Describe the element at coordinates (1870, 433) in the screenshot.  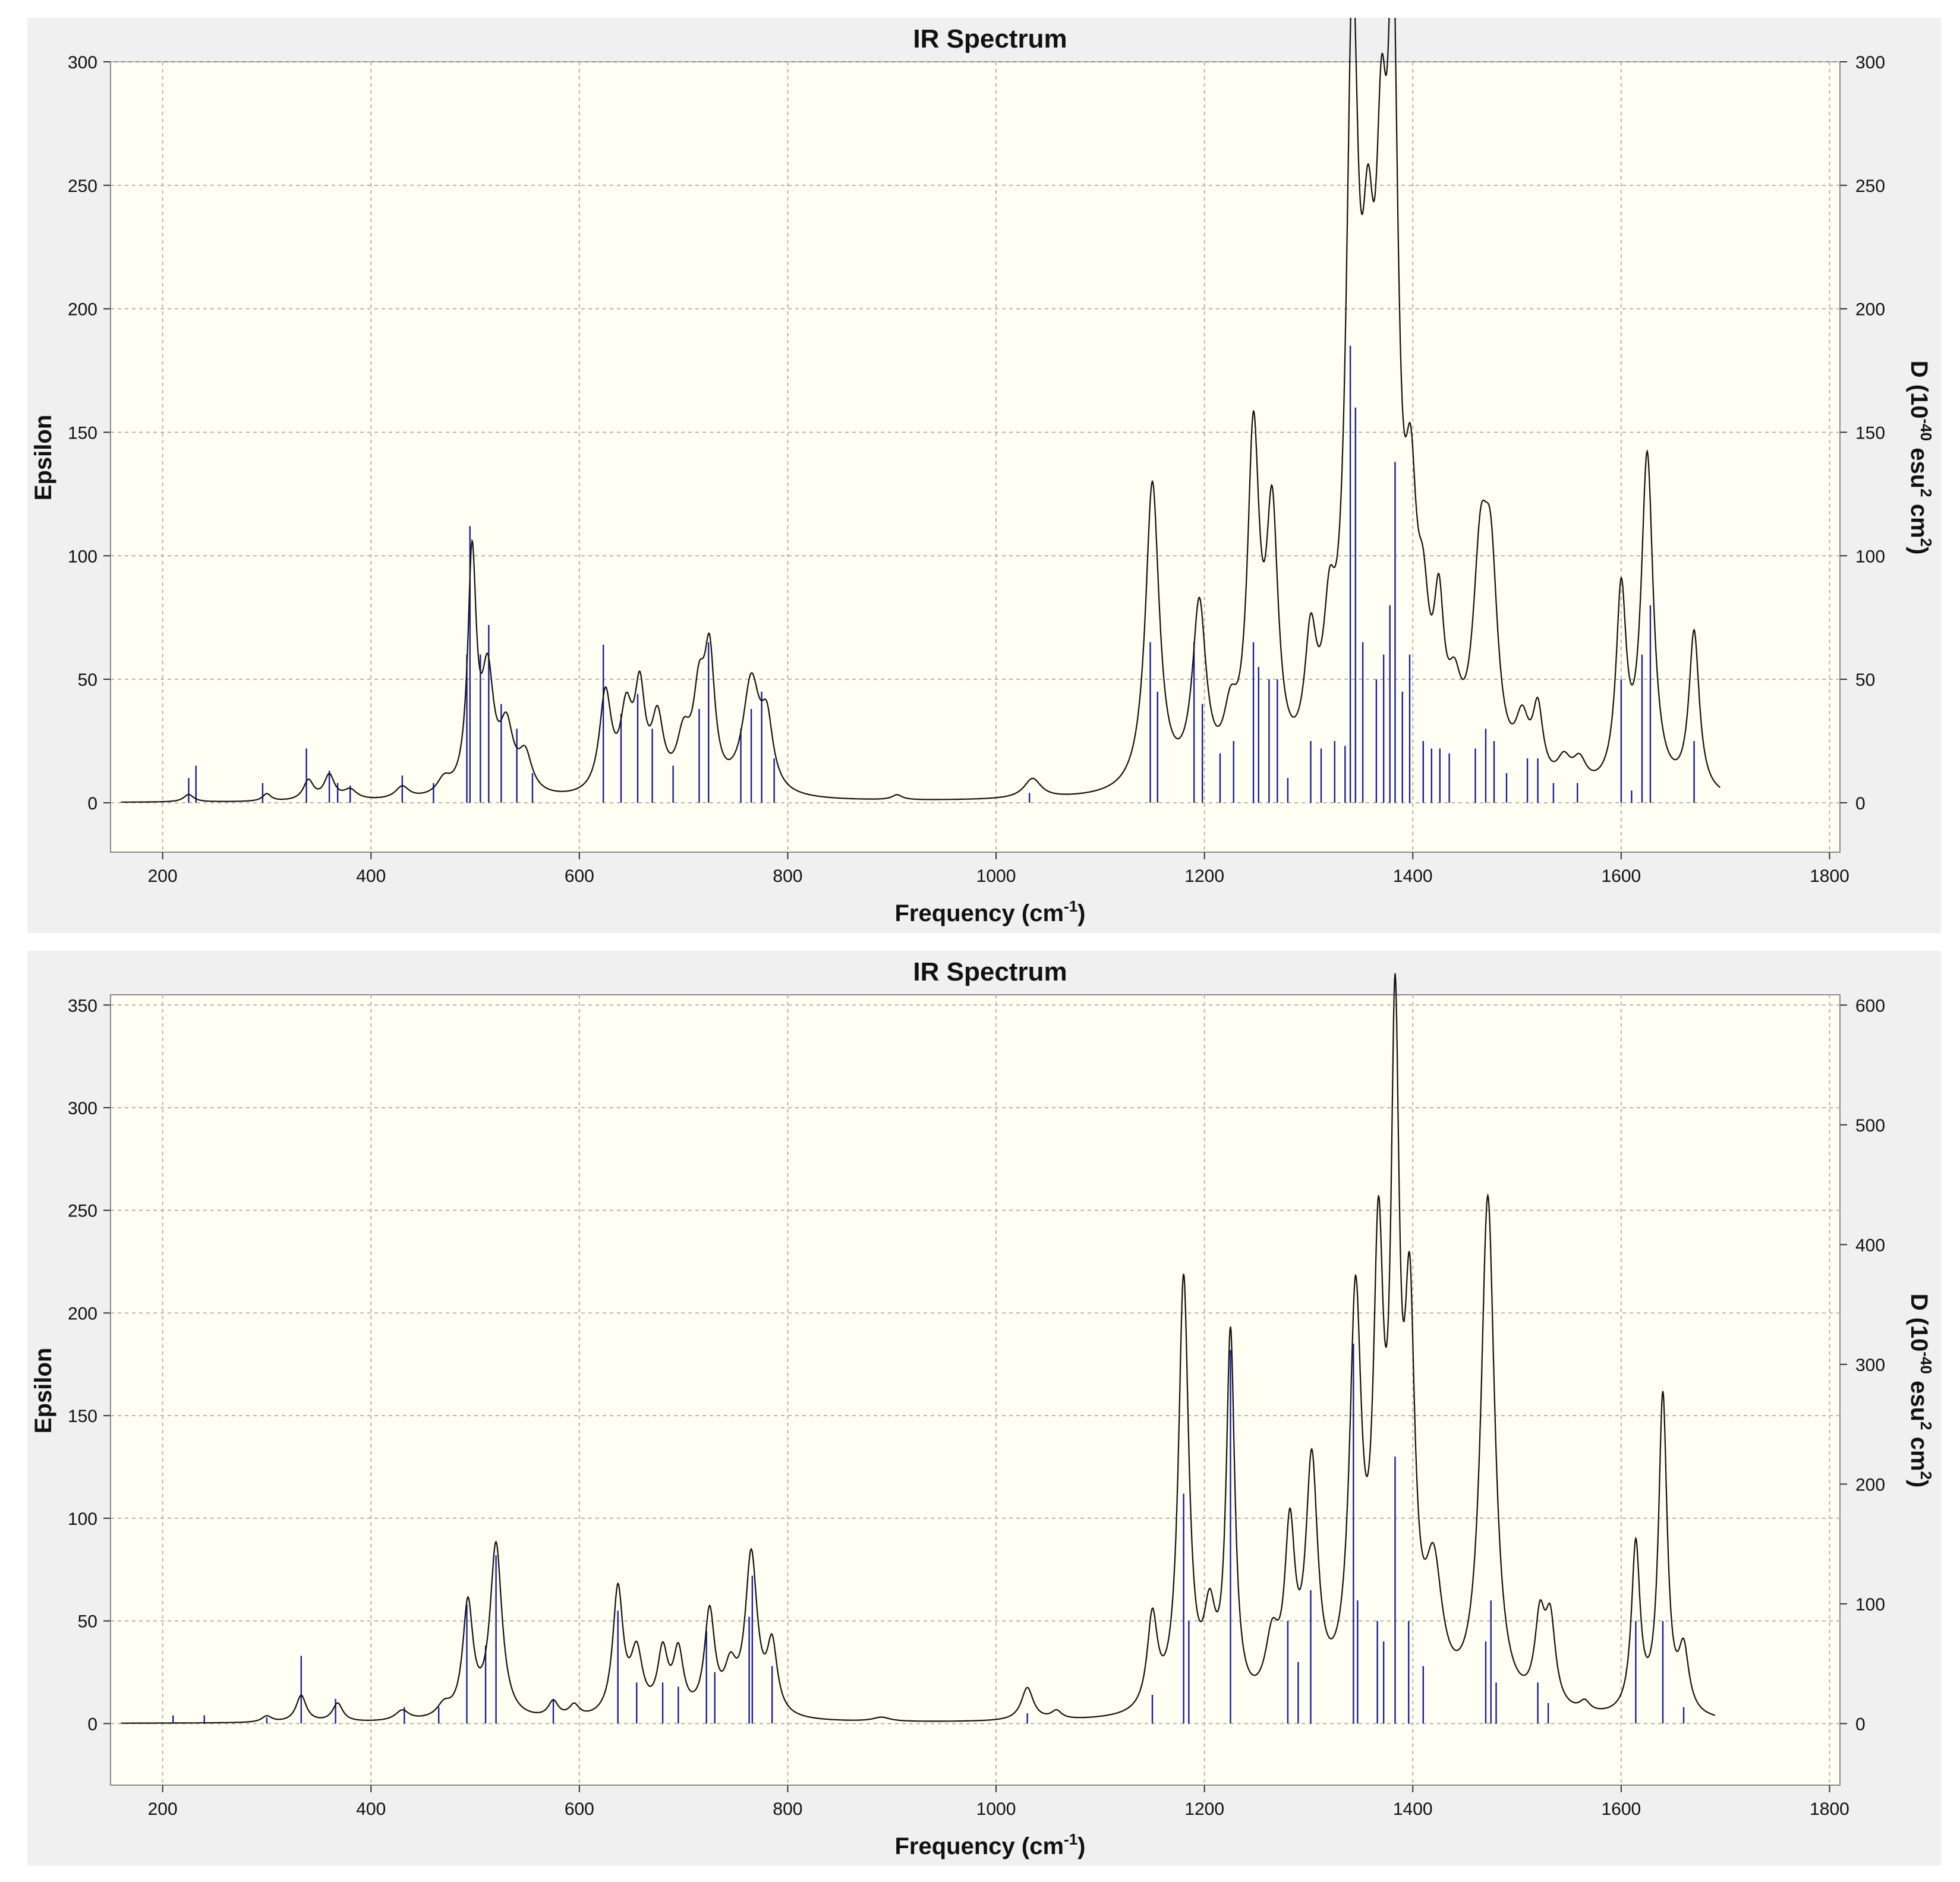
I see `y2-tick-label: 150` at that location.